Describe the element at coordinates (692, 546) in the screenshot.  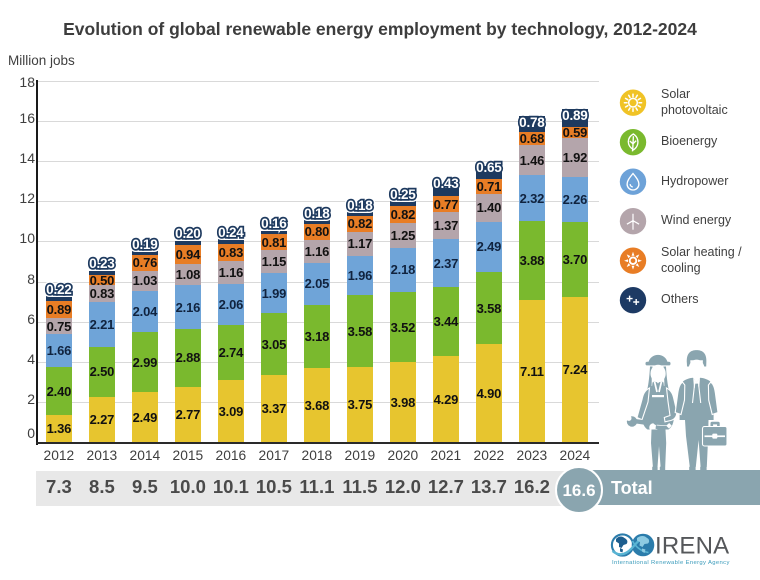
I see `svg-text: IRENA` at that location.